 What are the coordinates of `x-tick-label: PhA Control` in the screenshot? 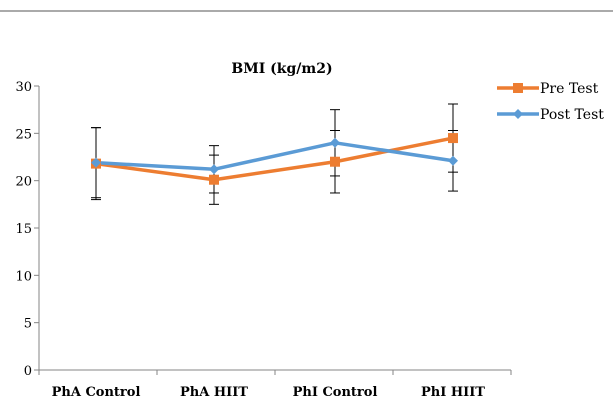 It's located at (96, 392).